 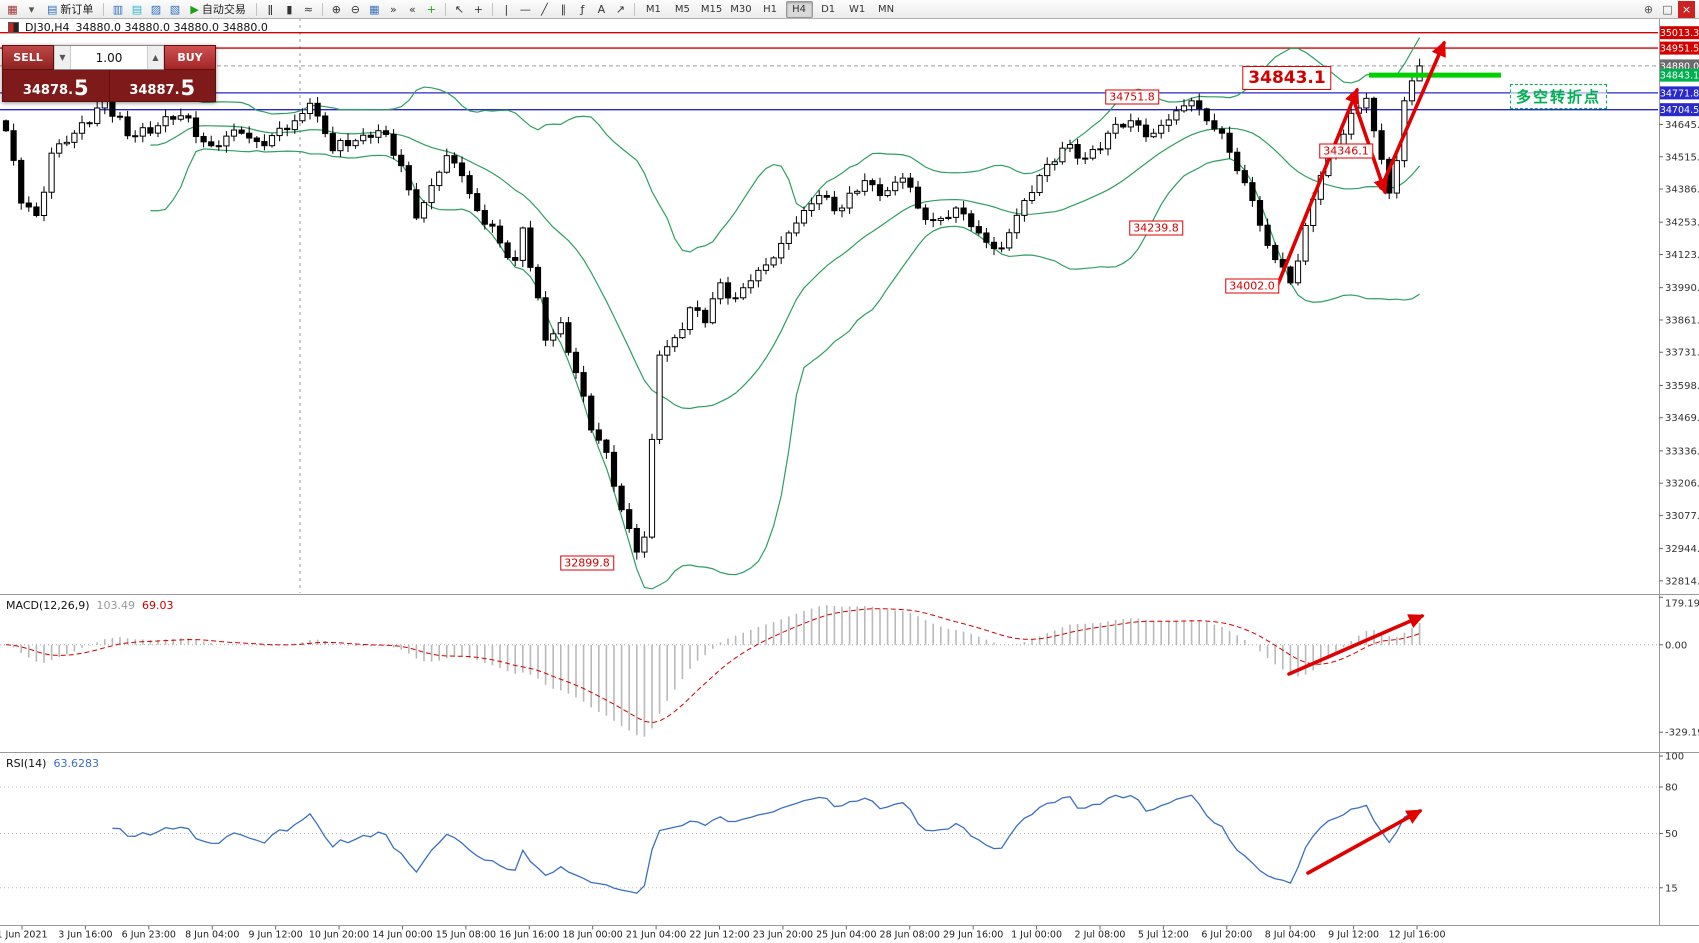 What do you see at coordinates (1671, 888) in the screenshot?
I see `rsi-axis-label: 15` at bounding box center [1671, 888].